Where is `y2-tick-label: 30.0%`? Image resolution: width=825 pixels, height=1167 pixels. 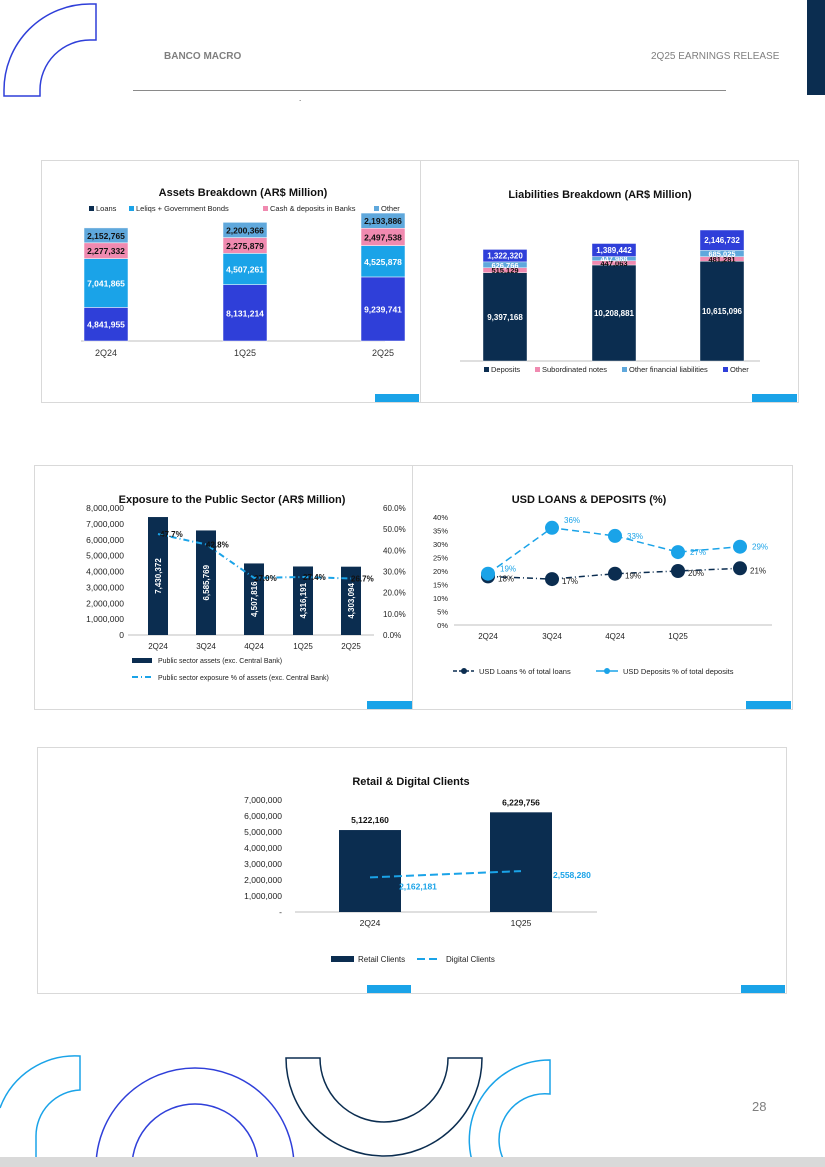 y2-tick-label: 30.0% is located at coordinates (394, 572).